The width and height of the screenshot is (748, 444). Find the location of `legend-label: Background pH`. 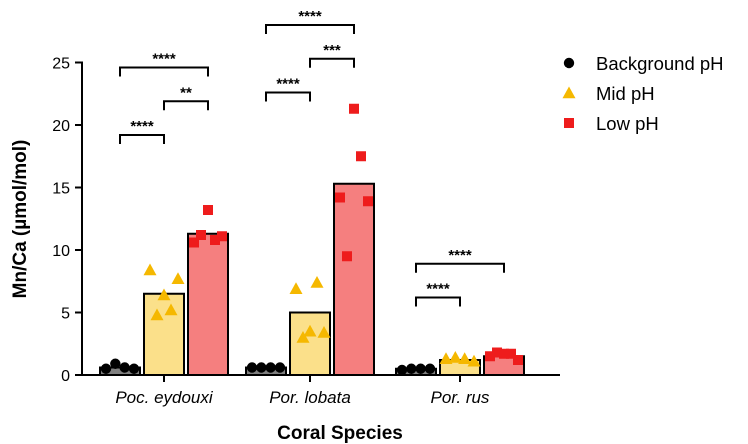

legend-label: Background pH is located at coordinates (660, 63).